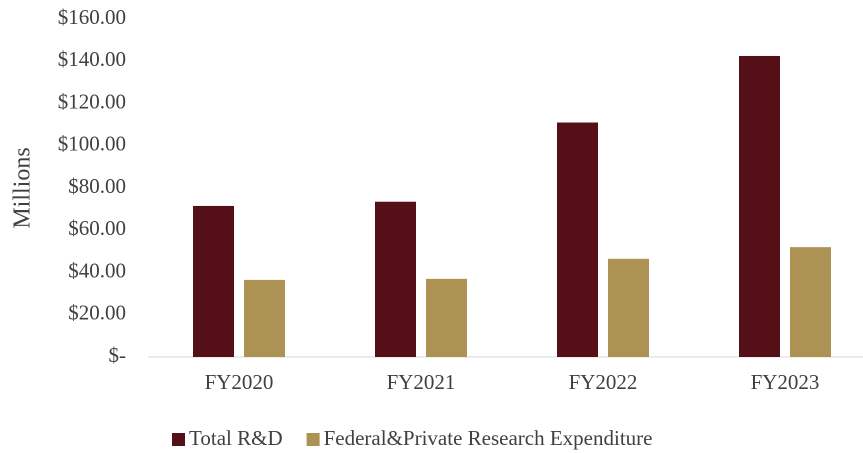 The image size is (863, 453). What do you see at coordinates (92, 101) in the screenshot?
I see `y-tick-label: $120.00` at bounding box center [92, 101].